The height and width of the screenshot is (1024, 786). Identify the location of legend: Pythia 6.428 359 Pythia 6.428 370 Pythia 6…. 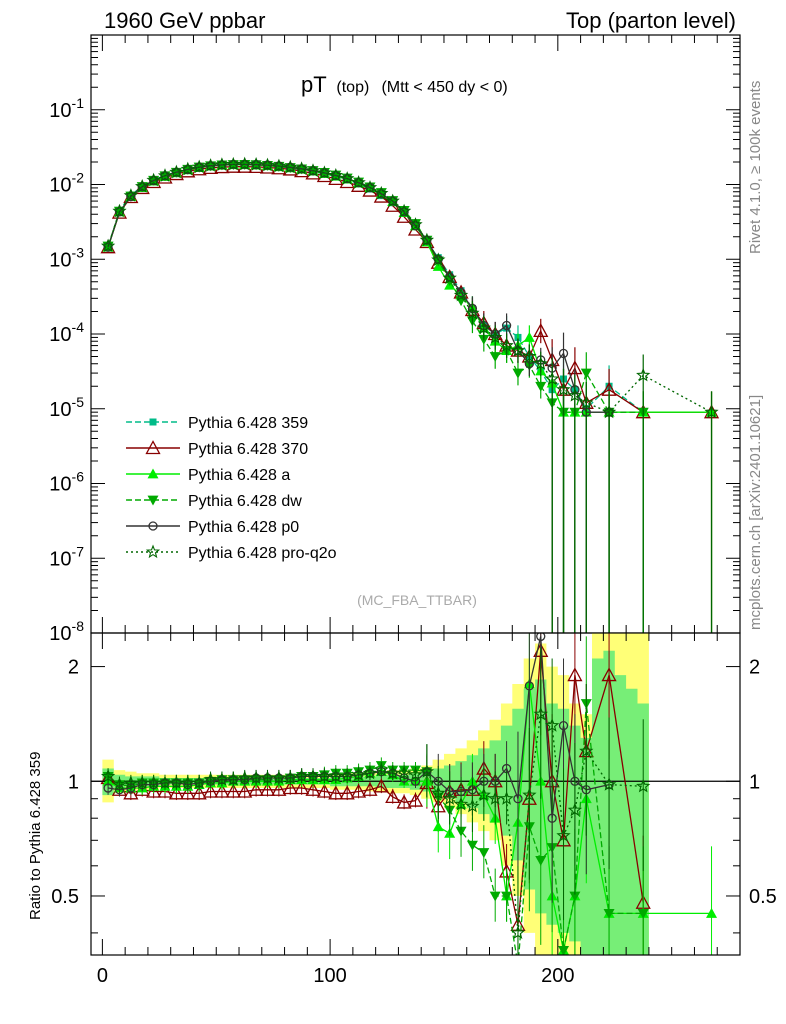
(231, 488).